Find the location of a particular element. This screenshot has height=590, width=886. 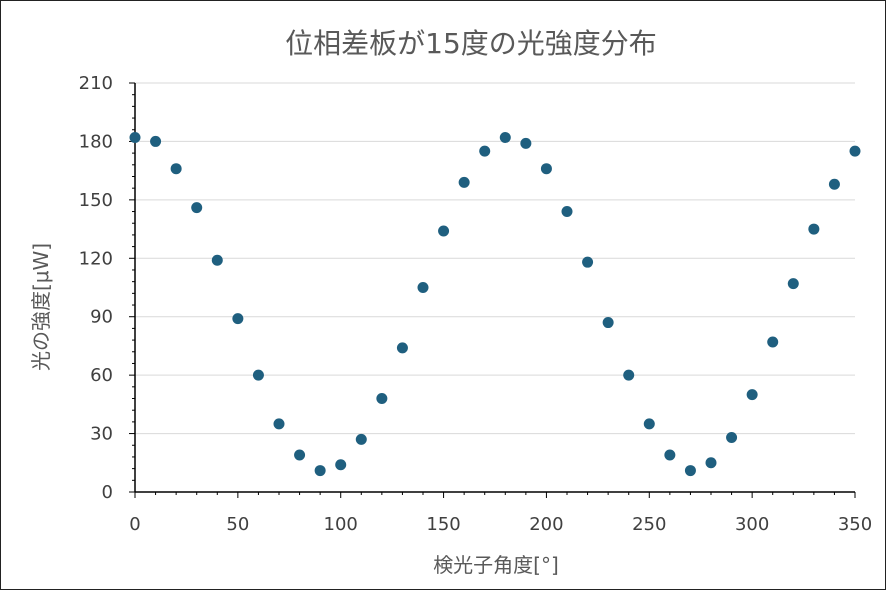

chart-title: 位相差板が15度の光強度分布 is located at coordinates (471, 43).